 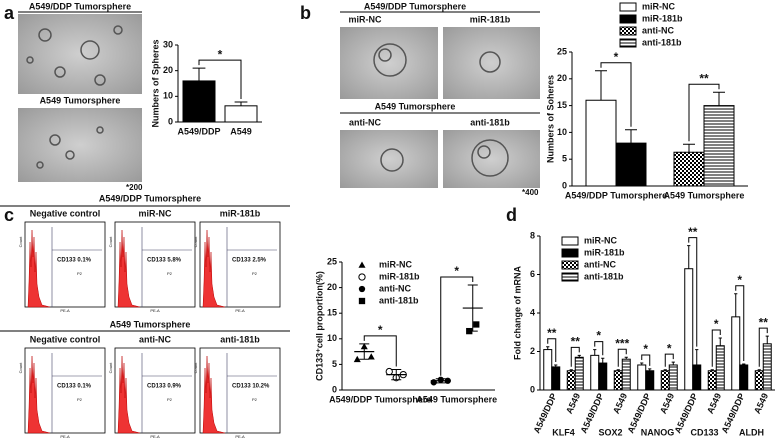 I want to click on group-label: ALDH, so click(x=751, y=432).